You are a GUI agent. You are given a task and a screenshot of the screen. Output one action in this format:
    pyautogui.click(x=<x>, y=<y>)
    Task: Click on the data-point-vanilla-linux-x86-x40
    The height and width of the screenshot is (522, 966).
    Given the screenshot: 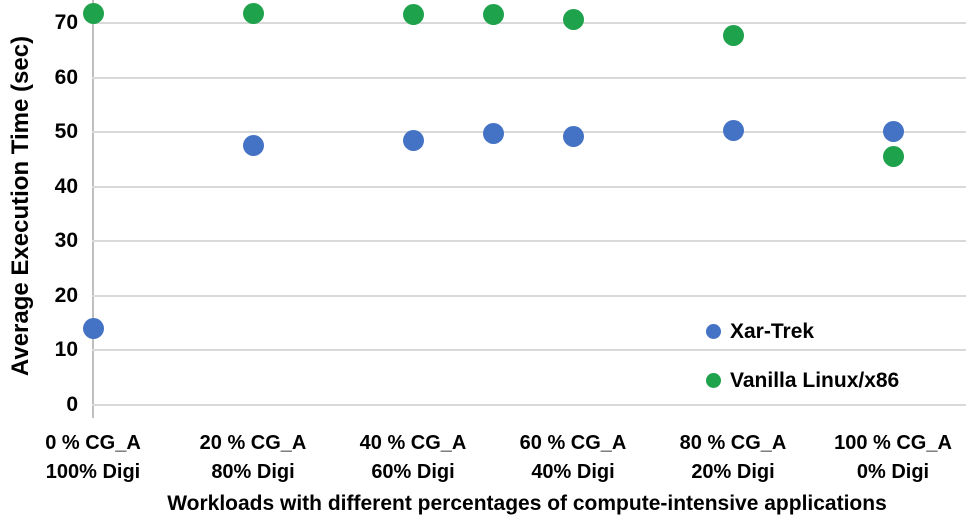 What is the action you would take?
    pyautogui.click(x=413, y=15)
    